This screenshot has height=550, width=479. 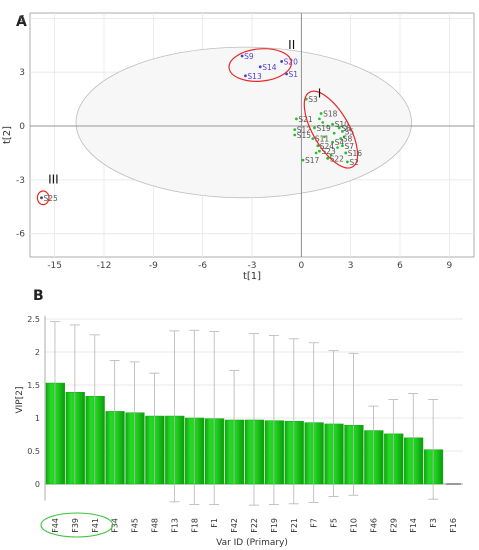 I want to click on point-label: S21, so click(x=305, y=119).